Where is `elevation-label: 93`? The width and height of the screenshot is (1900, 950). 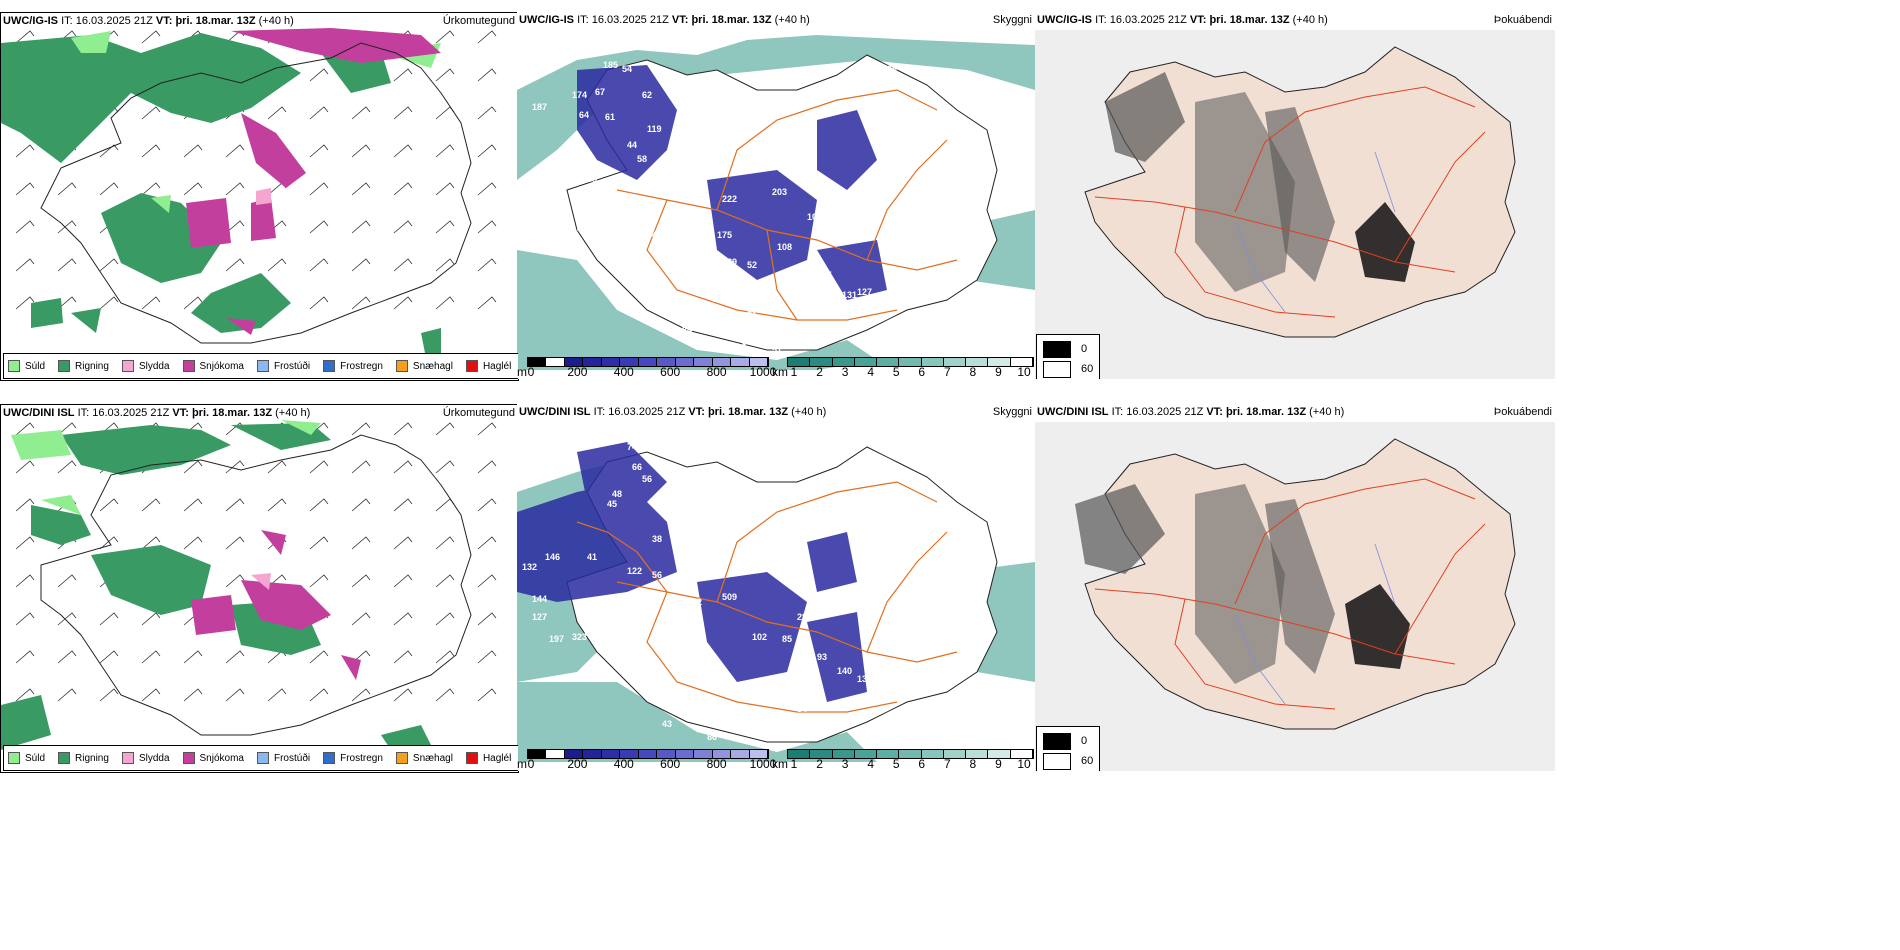
elevation-label: 93 is located at coordinates (722, 671).